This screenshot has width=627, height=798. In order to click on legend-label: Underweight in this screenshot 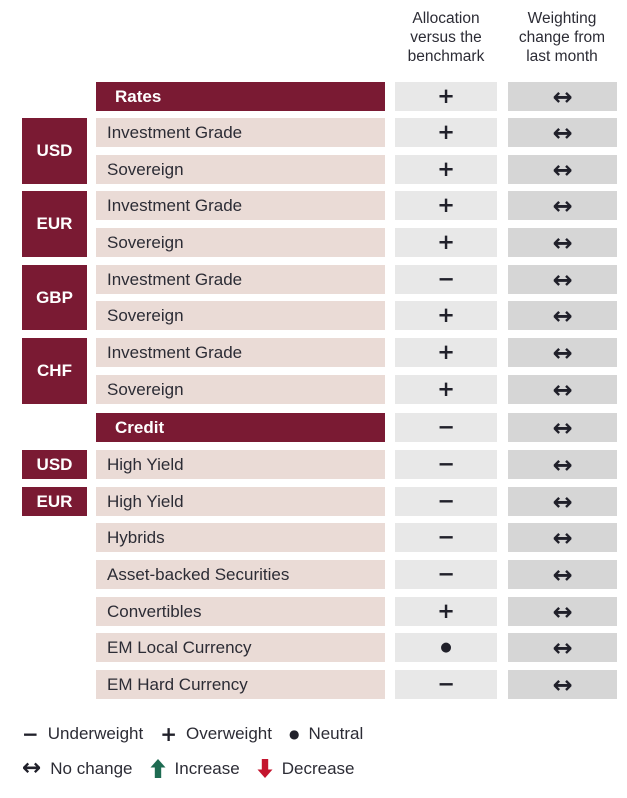, I will do `click(95, 733)`.